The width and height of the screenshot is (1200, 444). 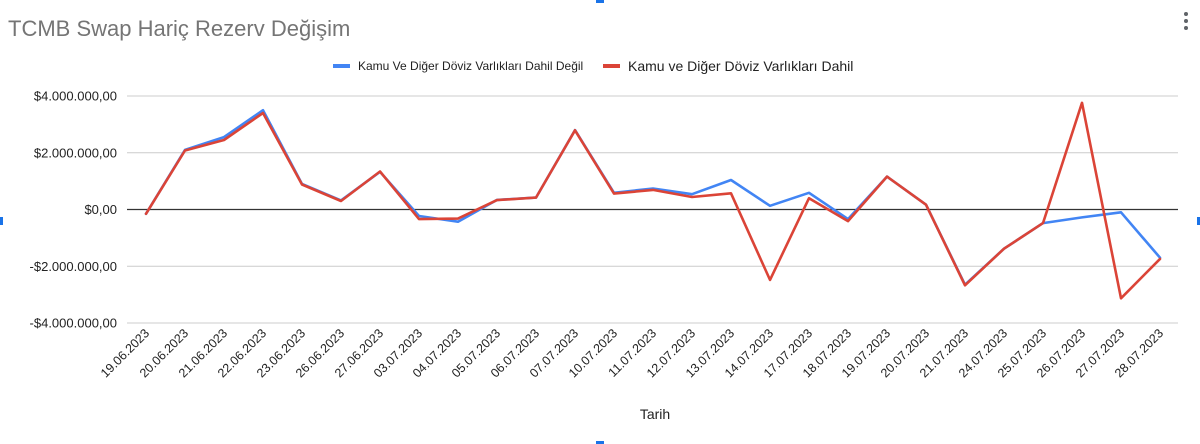 What do you see at coordinates (740, 66) in the screenshot?
I see `legend-label-red: Kamu ve Diğer Döviz Varlıkları Dahil` at bounding box center [740, 66].